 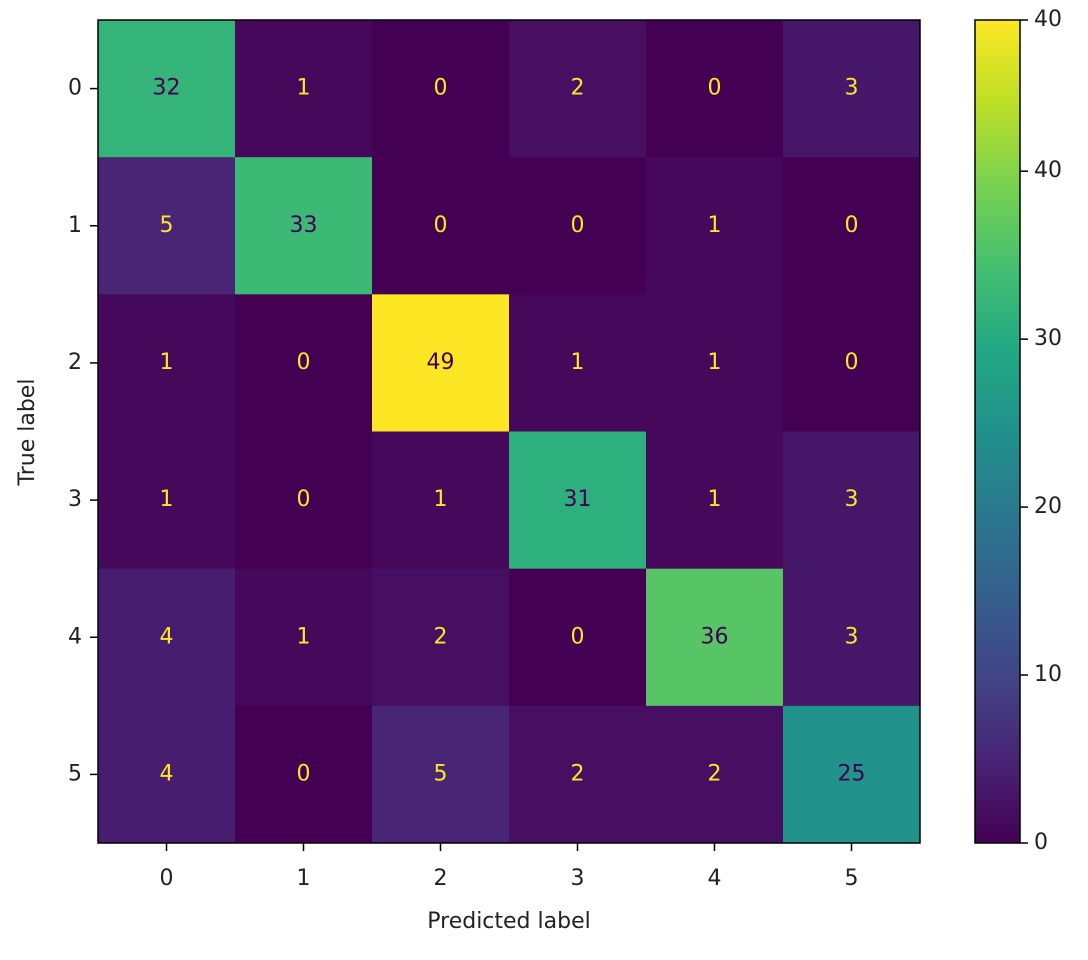 I want to click on x-tick-label: 1, so click(x=304, y=878).